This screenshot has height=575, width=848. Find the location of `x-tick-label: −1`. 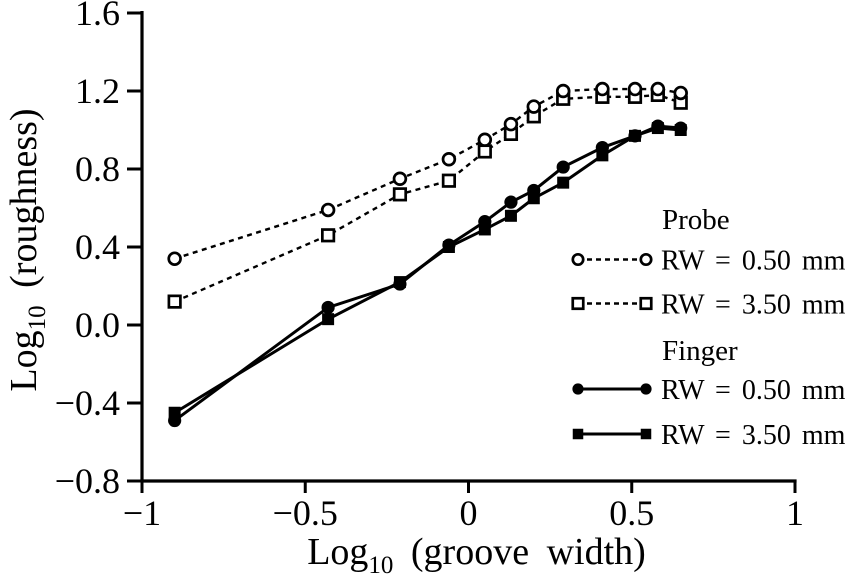

x-tick-label: −1 is located at coordinates (142, 513).